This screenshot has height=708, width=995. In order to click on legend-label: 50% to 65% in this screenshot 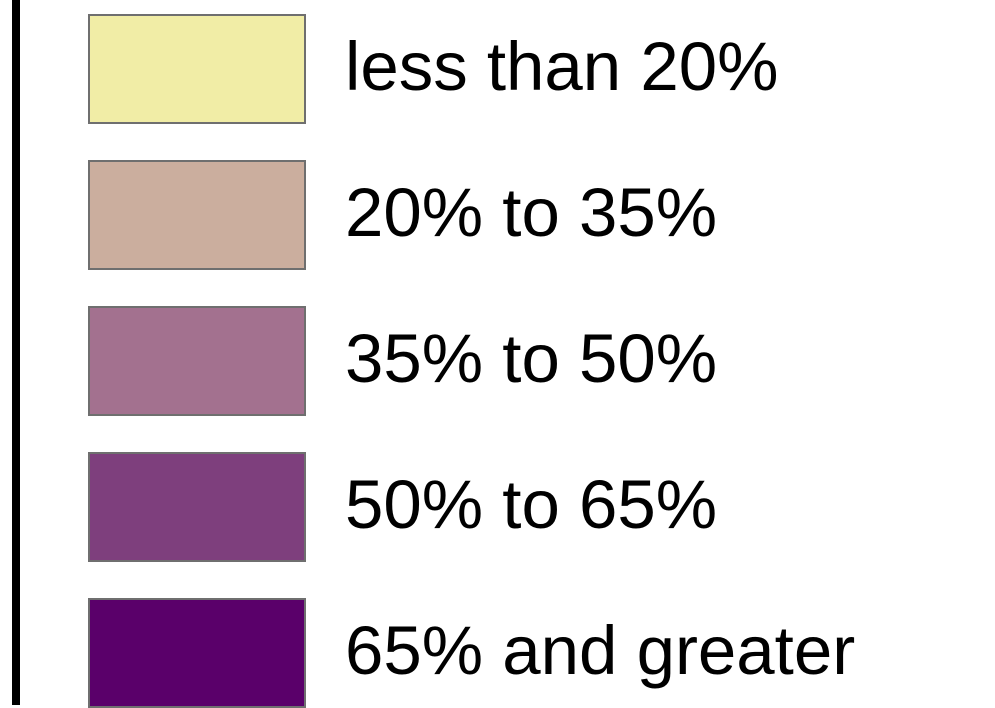, I will do `click(531, 504)`.